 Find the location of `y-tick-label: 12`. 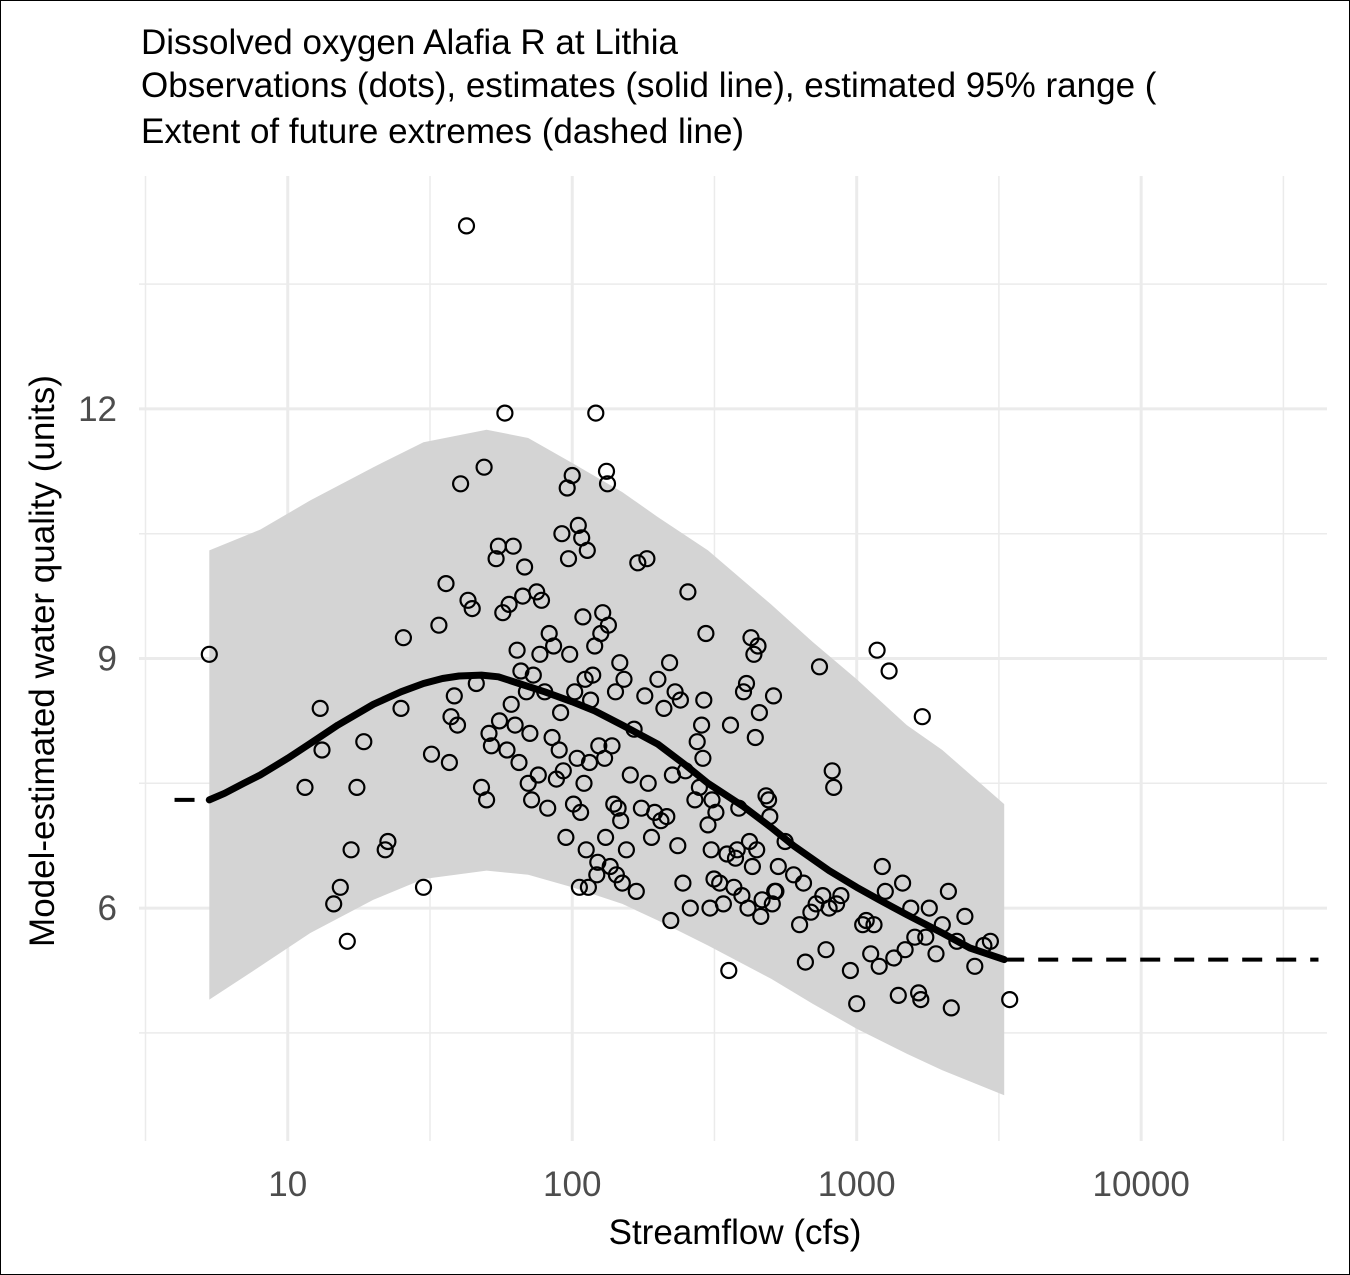

y-tick-label: 12 is located at coordinates (97, 409).